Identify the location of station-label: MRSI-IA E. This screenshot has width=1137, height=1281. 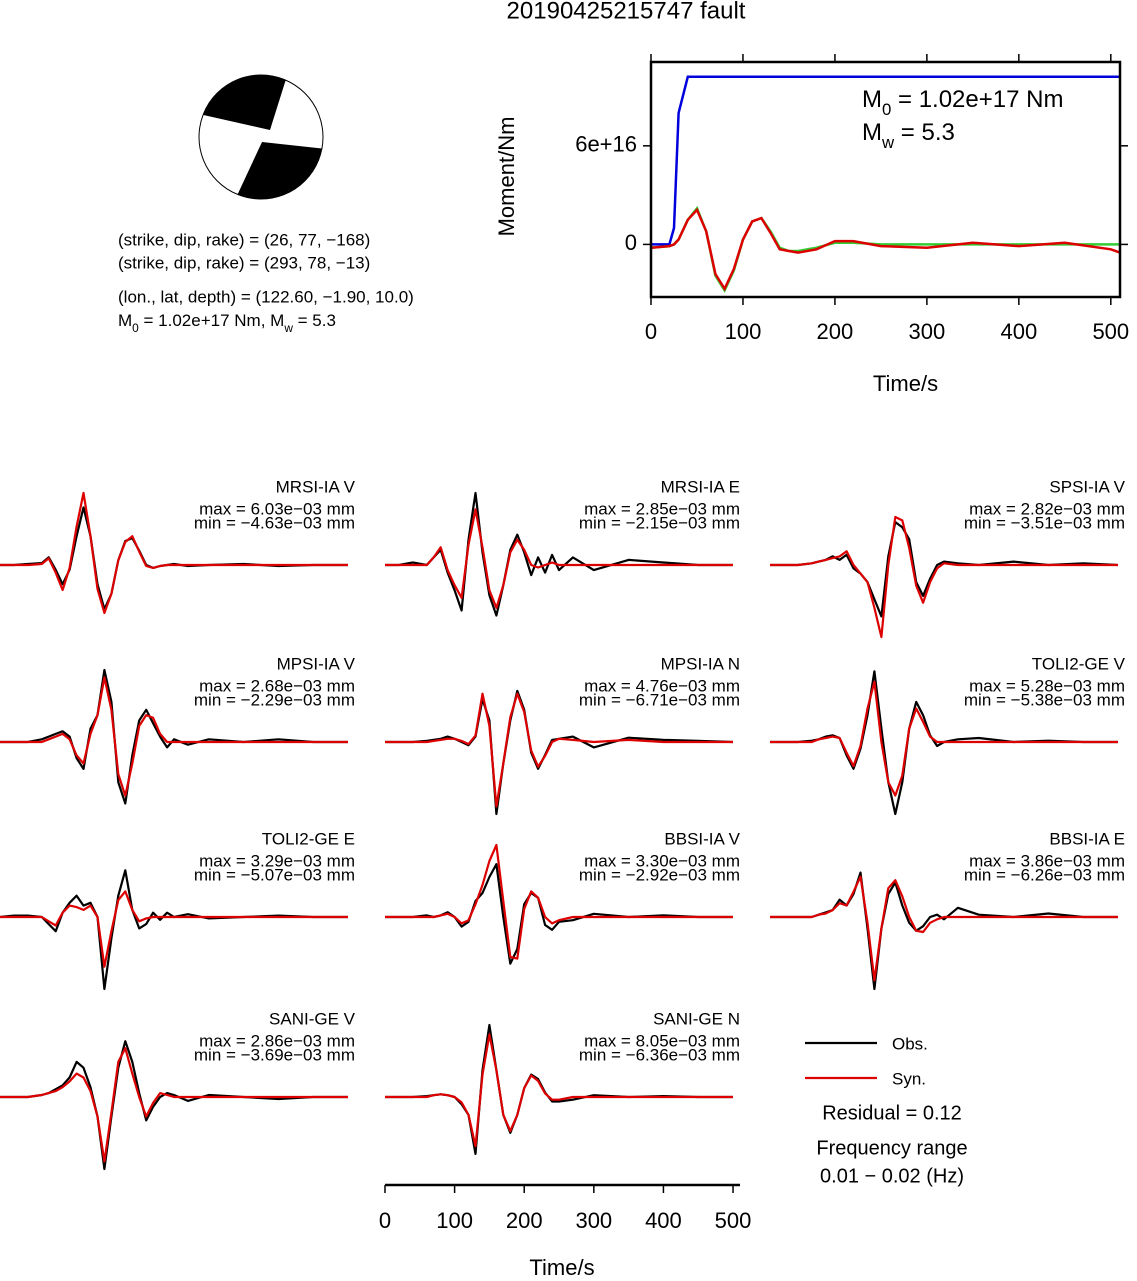
(700, 486).